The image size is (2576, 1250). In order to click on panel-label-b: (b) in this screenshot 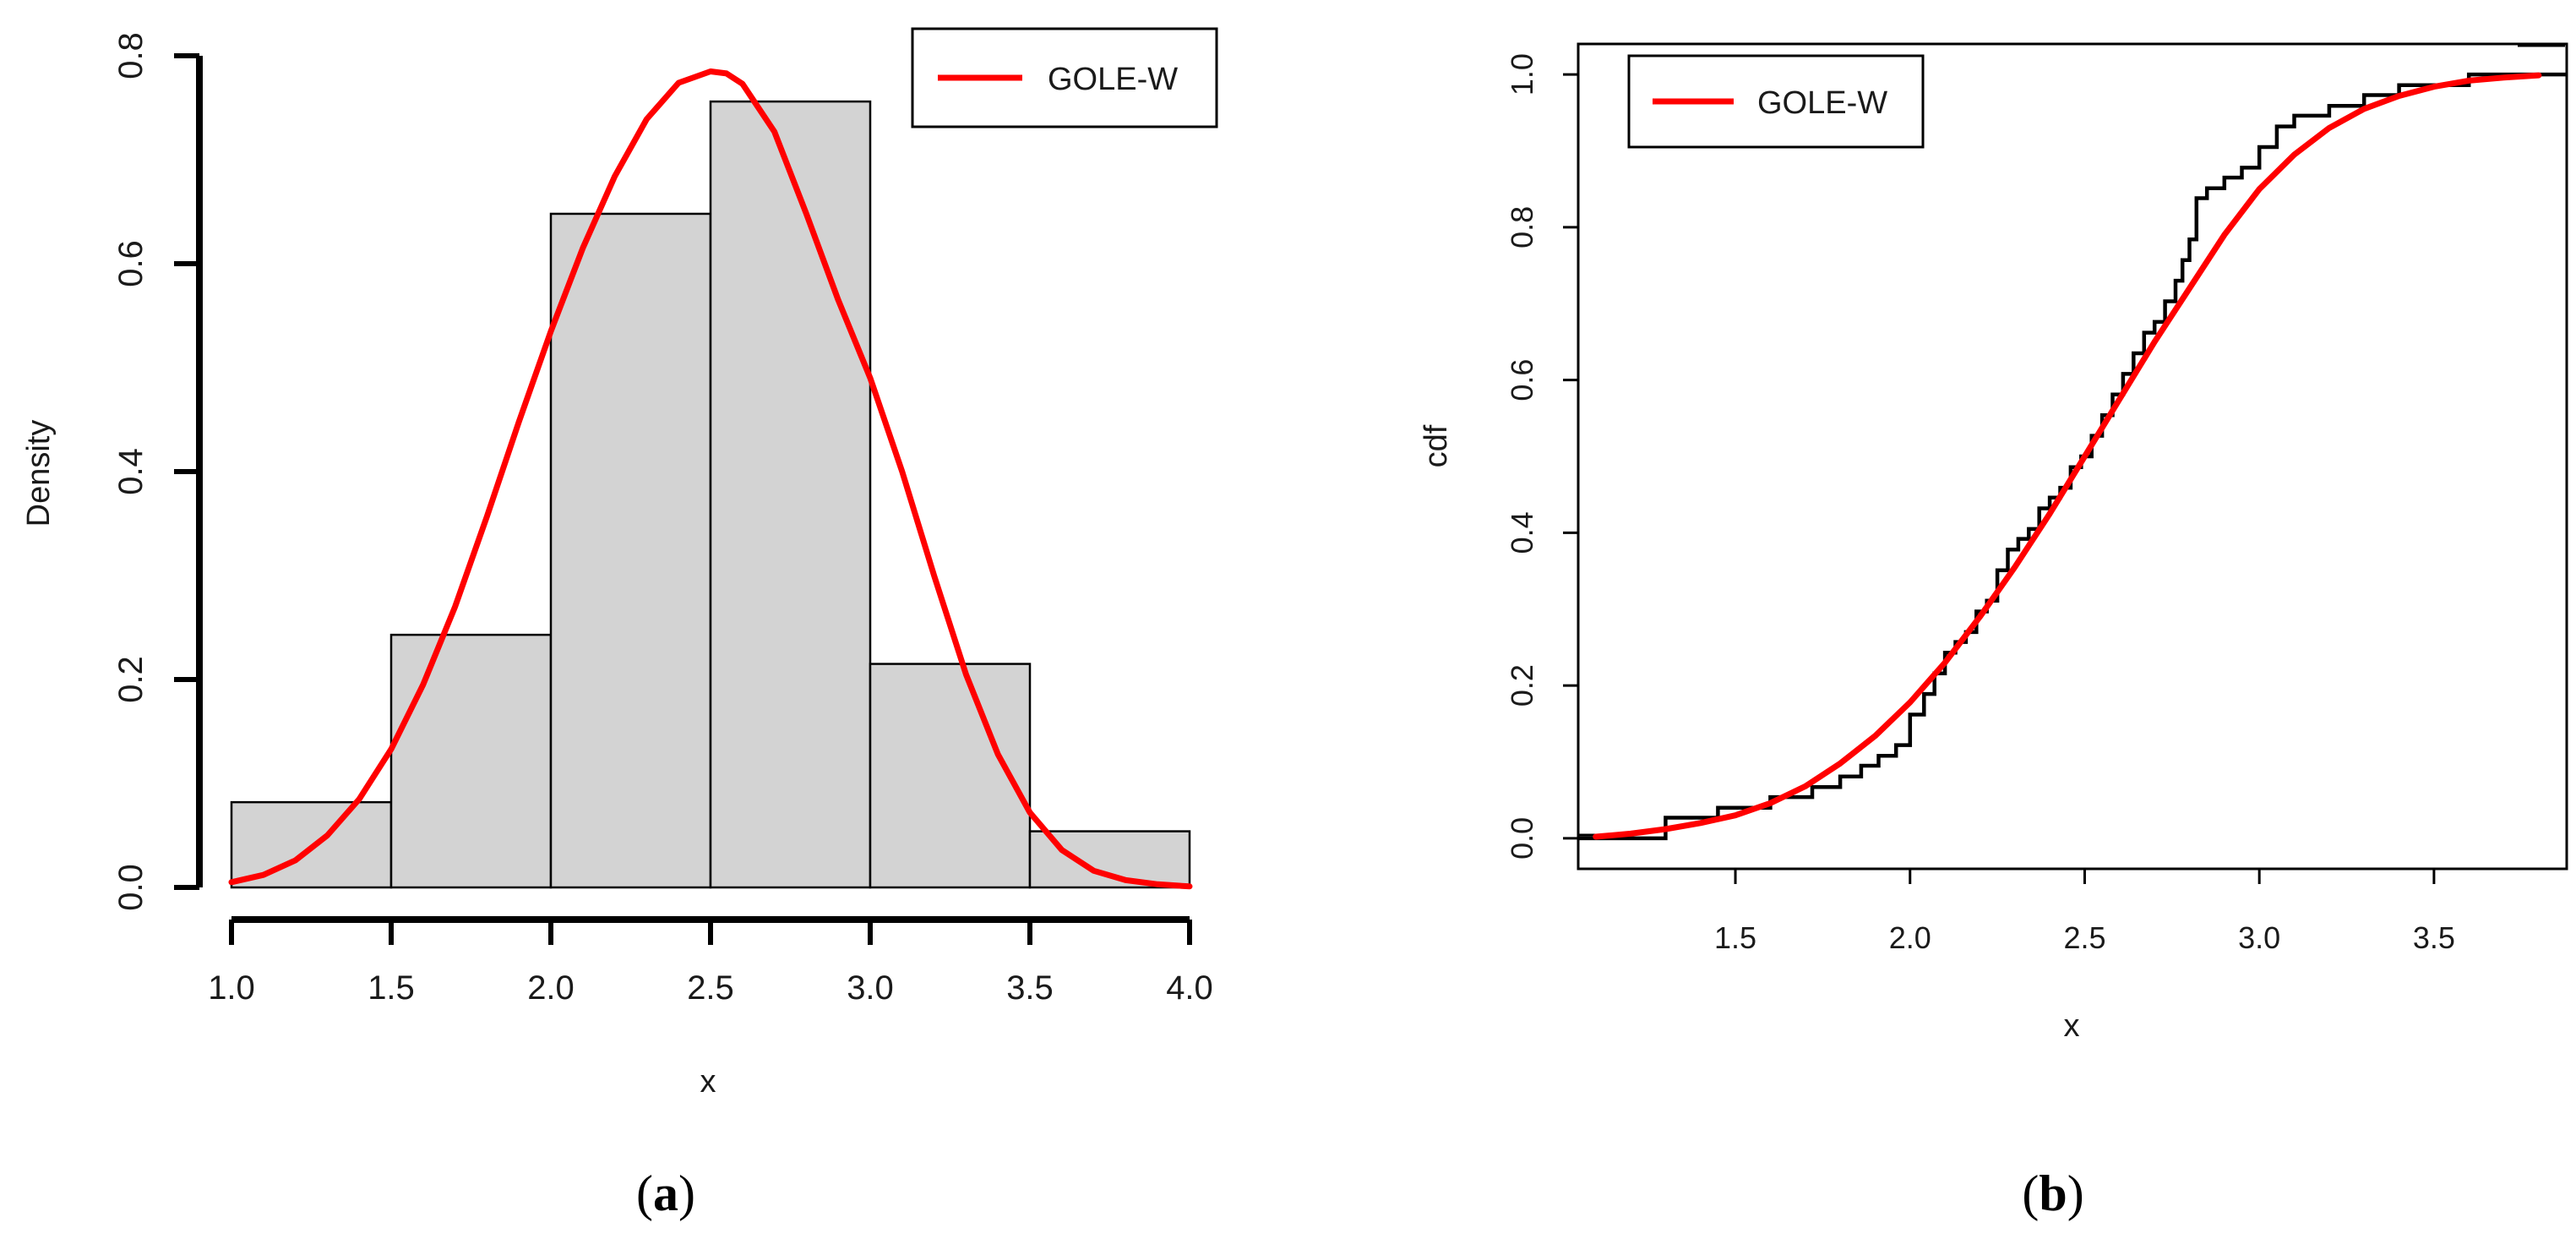, I will do `click(2052, 1193)`.